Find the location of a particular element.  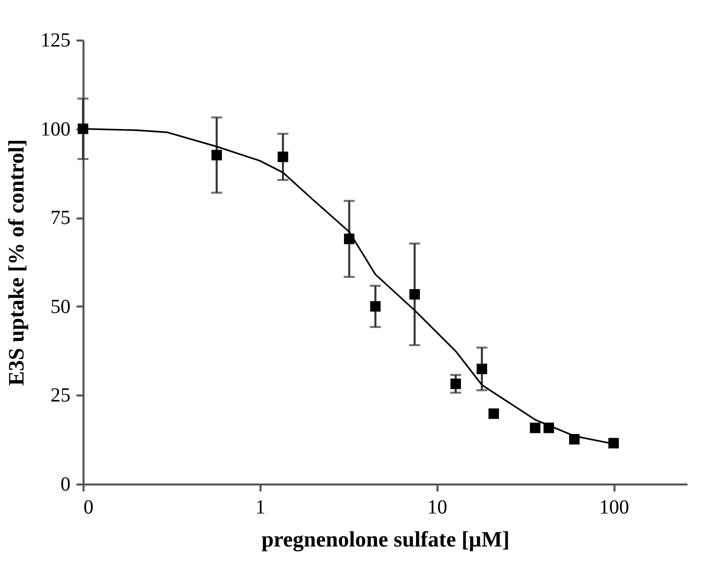

x-tick-label: 0 is located at coordinates (89, 507).